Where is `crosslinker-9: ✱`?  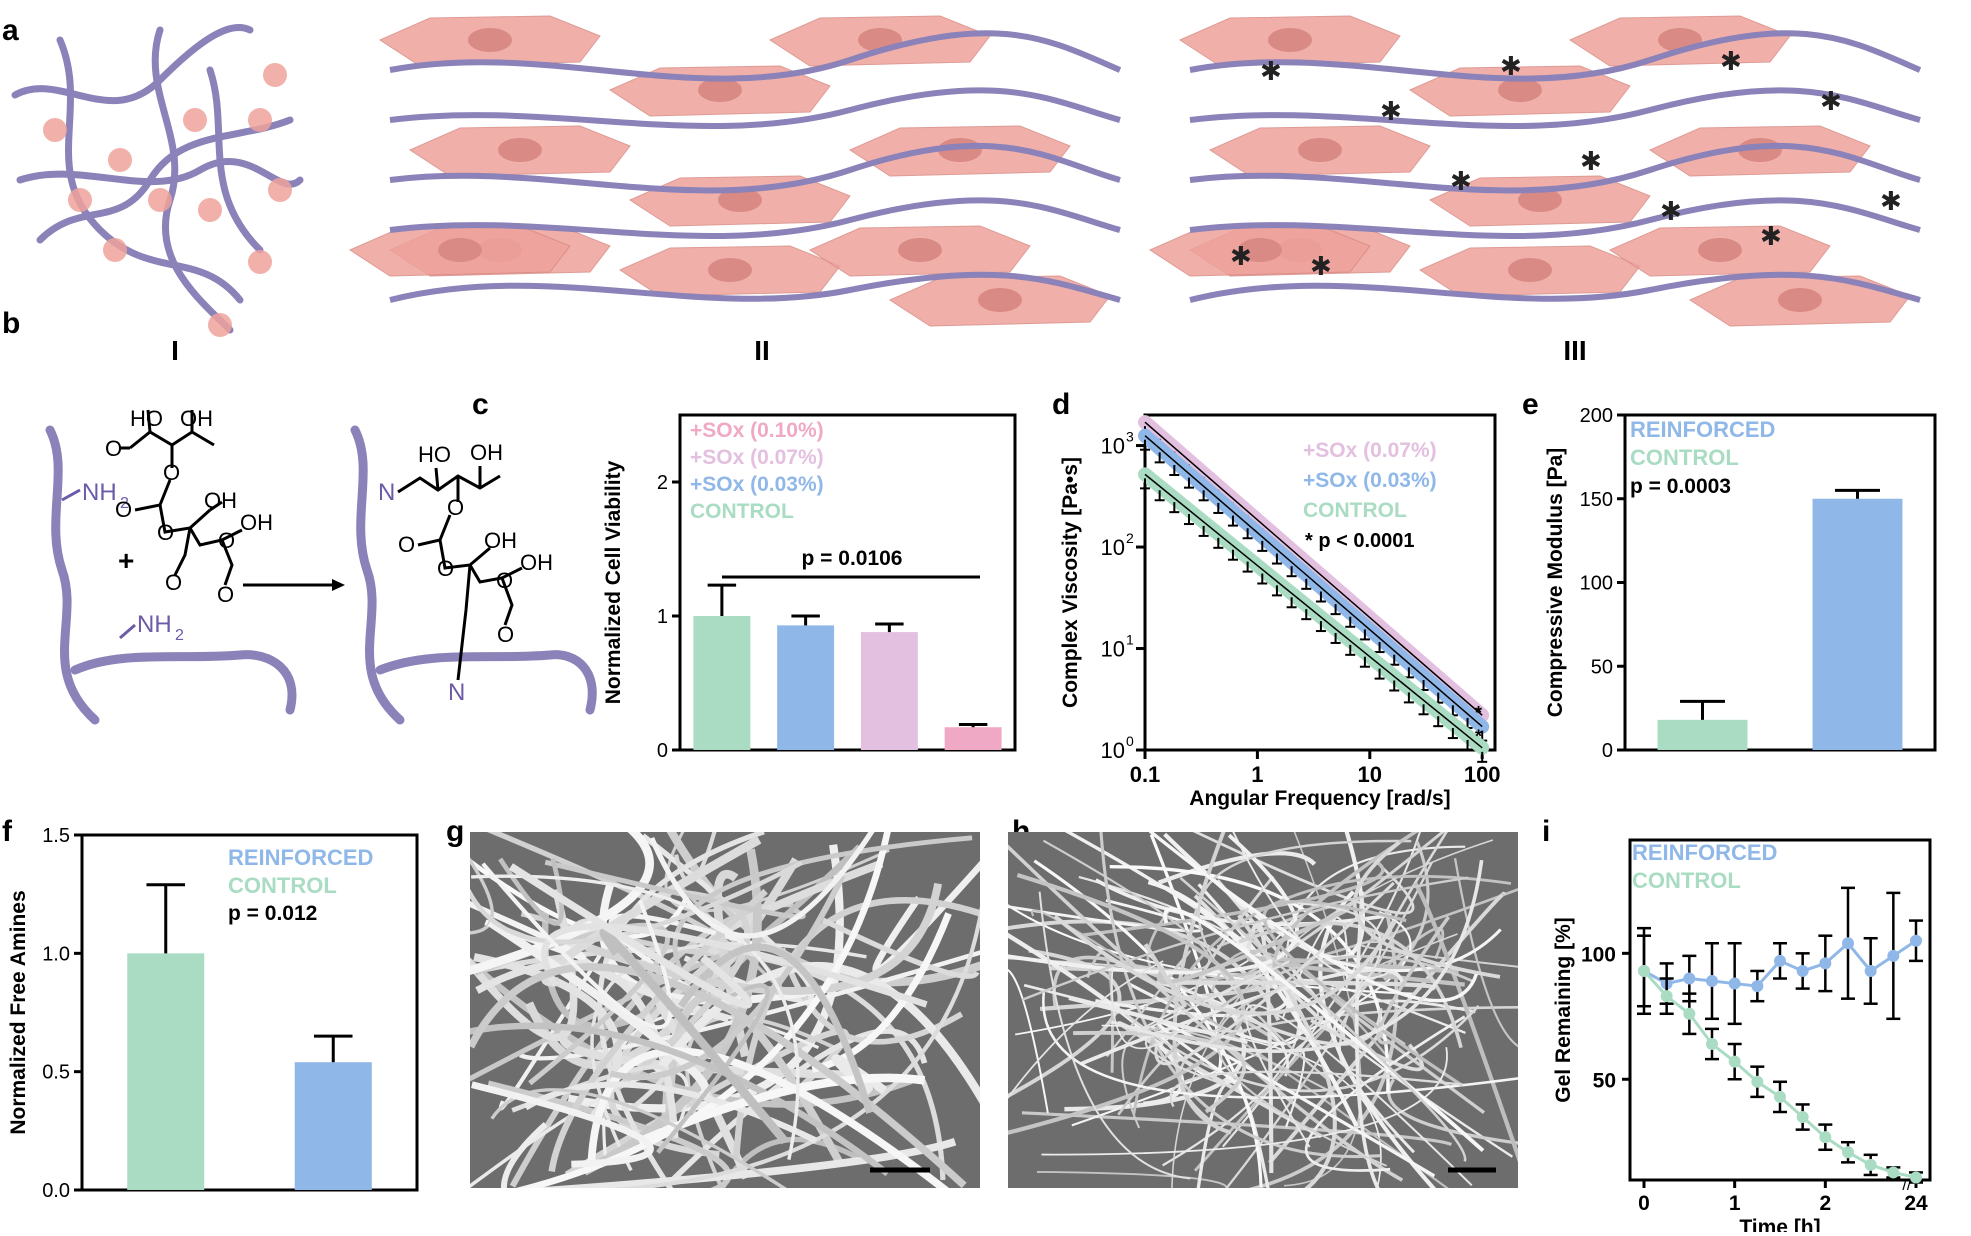 crosslinker-9: ✱ is located at coordinates (1771, 236).